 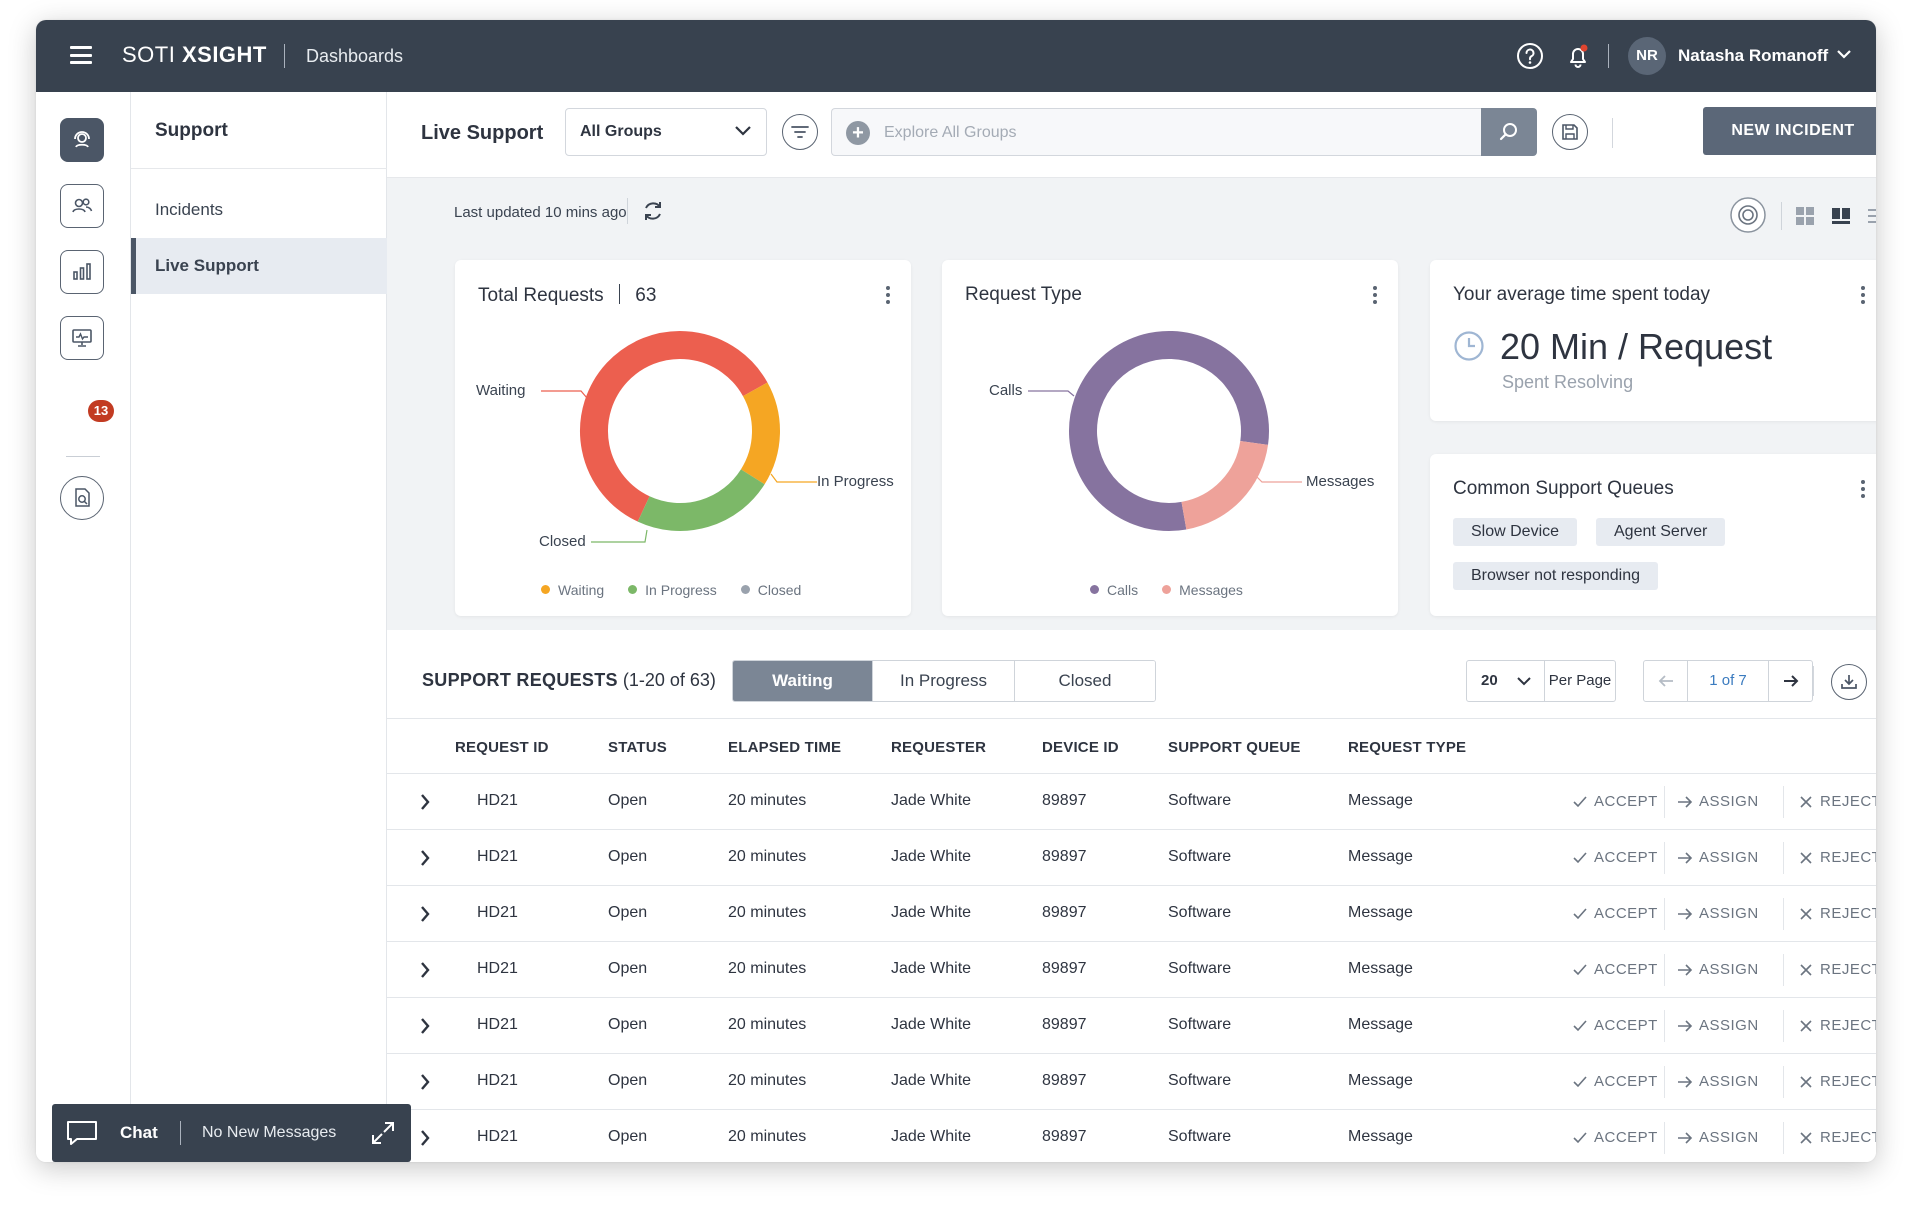 What do you see at coordinates (1748, 215) in the screenshot?
I see `target-view-icon` at bounding box center [1748, 215].